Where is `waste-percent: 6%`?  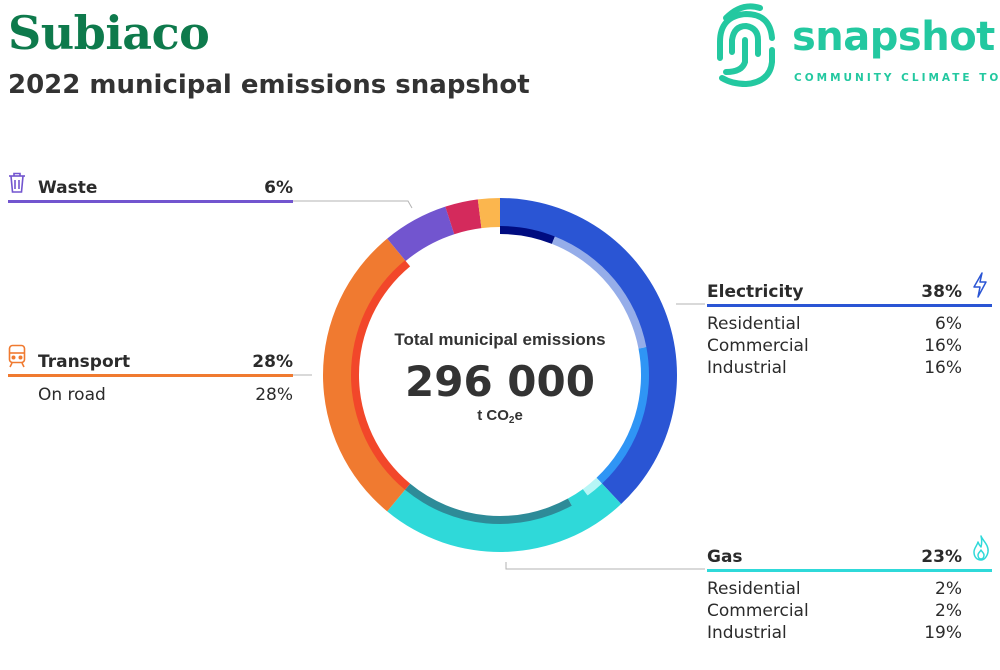
waste-percent: 6% is located at coordinates (278, 188).